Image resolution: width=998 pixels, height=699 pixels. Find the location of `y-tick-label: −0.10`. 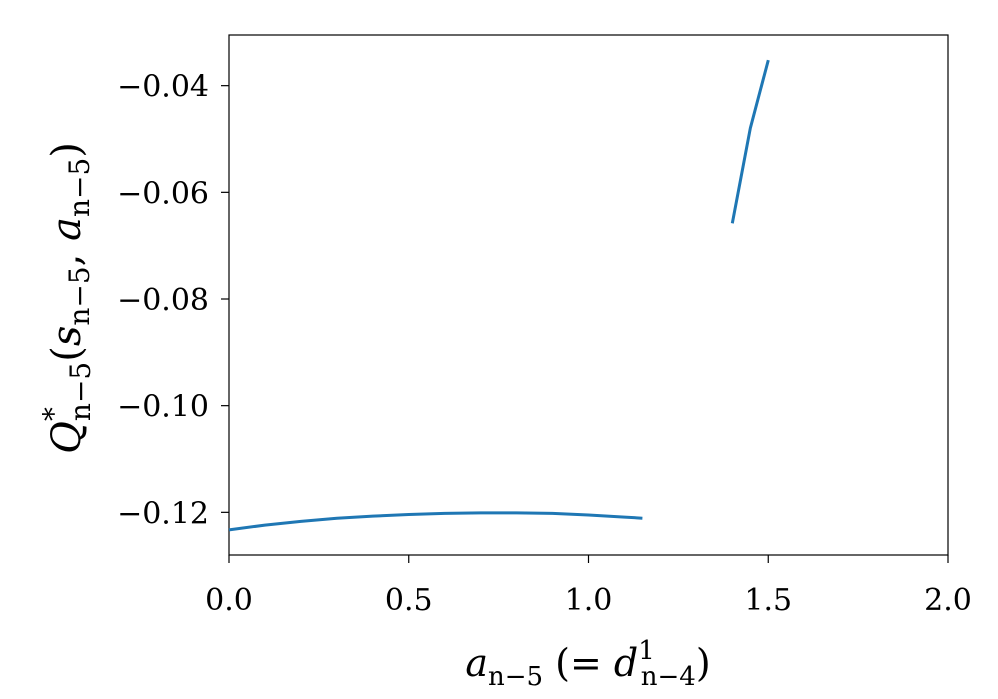

y-tick-label: −0.10 is located at coordinates (163, 407).